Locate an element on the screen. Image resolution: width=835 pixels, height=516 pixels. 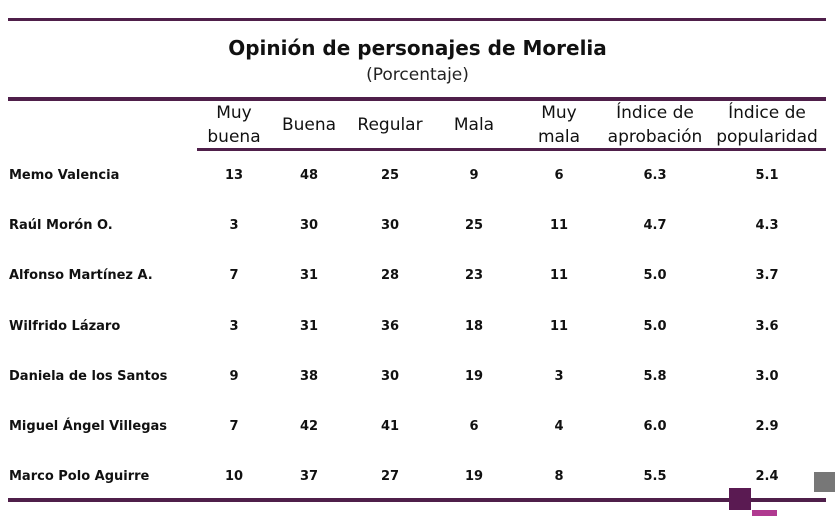
cell: 13 is located at coordinates (234, 175).